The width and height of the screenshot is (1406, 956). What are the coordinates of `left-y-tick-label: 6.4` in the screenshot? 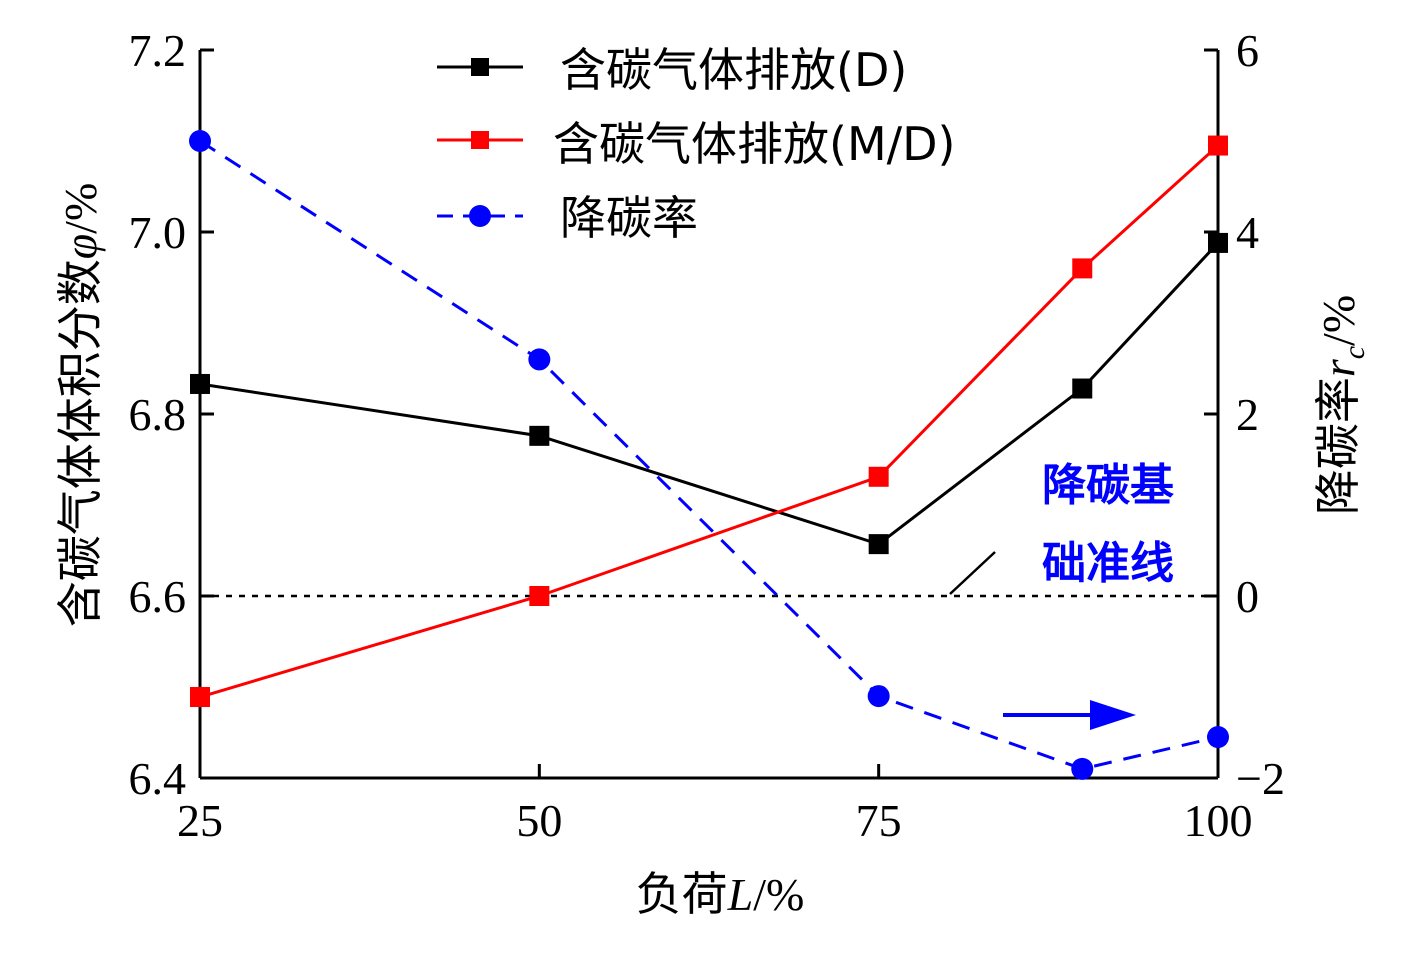 It's located at (158, 778).